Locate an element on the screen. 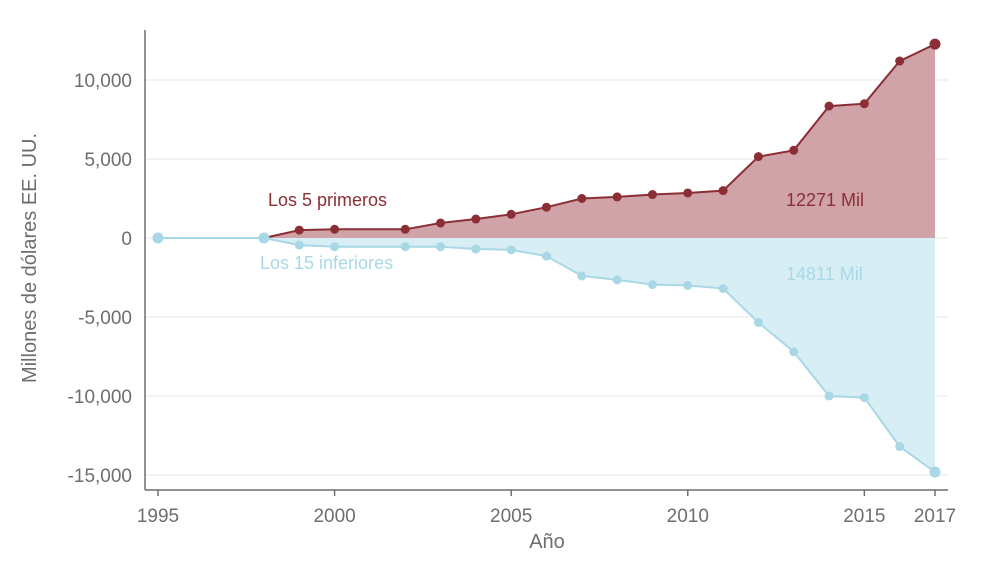  x-tick-label: 2010 is located at coordinates (688, 516).